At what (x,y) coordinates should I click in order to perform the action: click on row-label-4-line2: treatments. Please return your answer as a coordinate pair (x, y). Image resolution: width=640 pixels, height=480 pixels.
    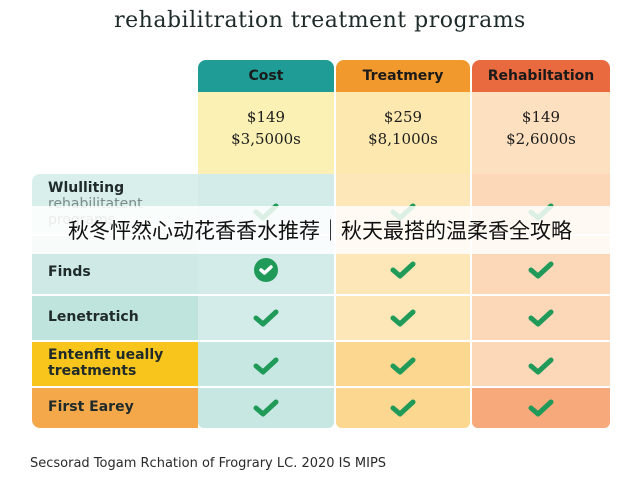
    Looking at the image, I should click on (92, 371).